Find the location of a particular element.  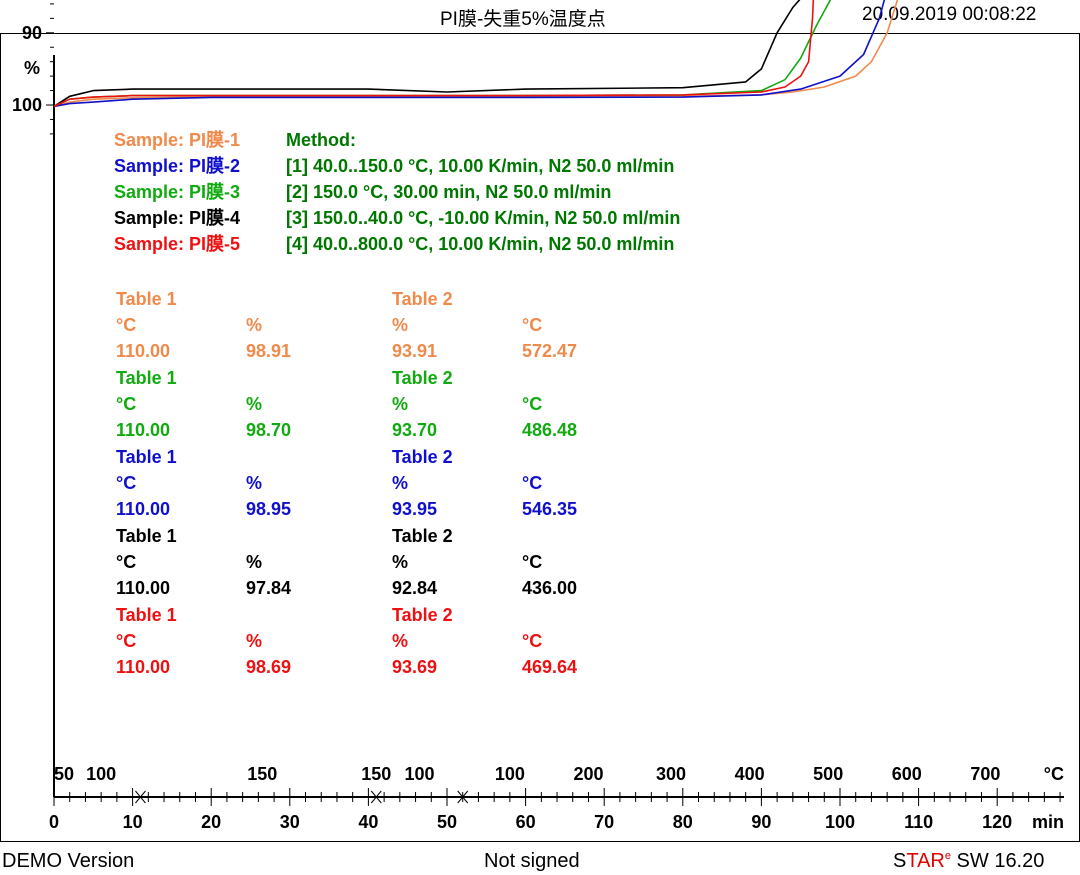

method-step-2: [2] 150.0 °C, 30.00 min, N2 50.0 ml/min is located at coordinates (448, 192).